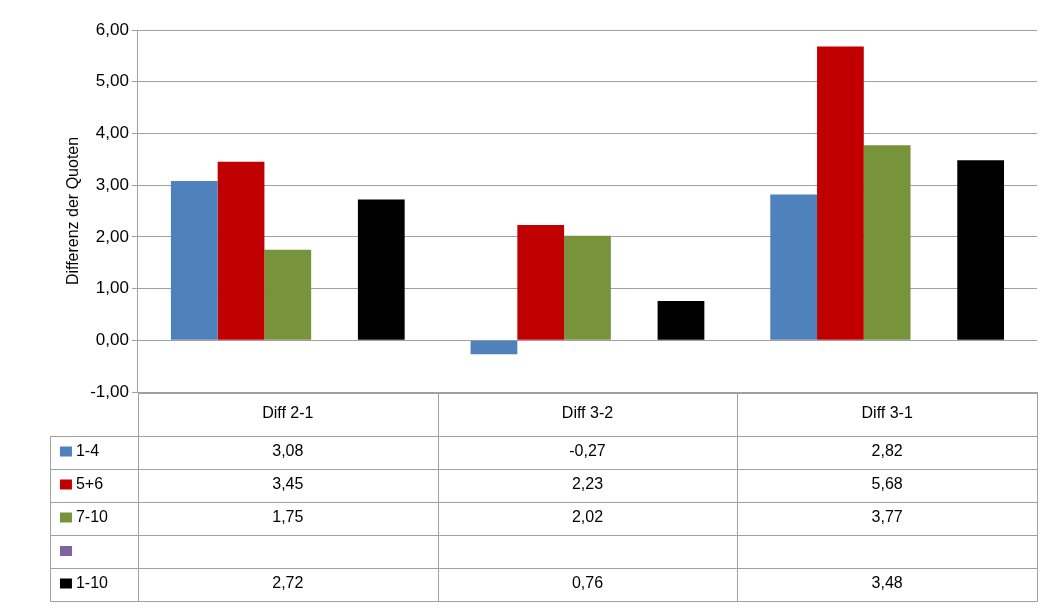 This screenshot has width=1057, height=608. Describe the element at coordinates (887, 412) in the screenshot. I see `x-tick-label: Diff 3-1` at that location.